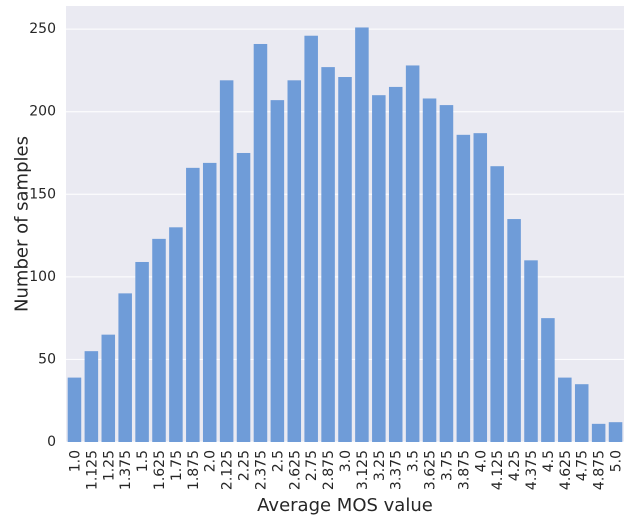  Describe the element at coordinates (583, 465) in the screenshot. I see `x-tick-label: 4.75` at that location.